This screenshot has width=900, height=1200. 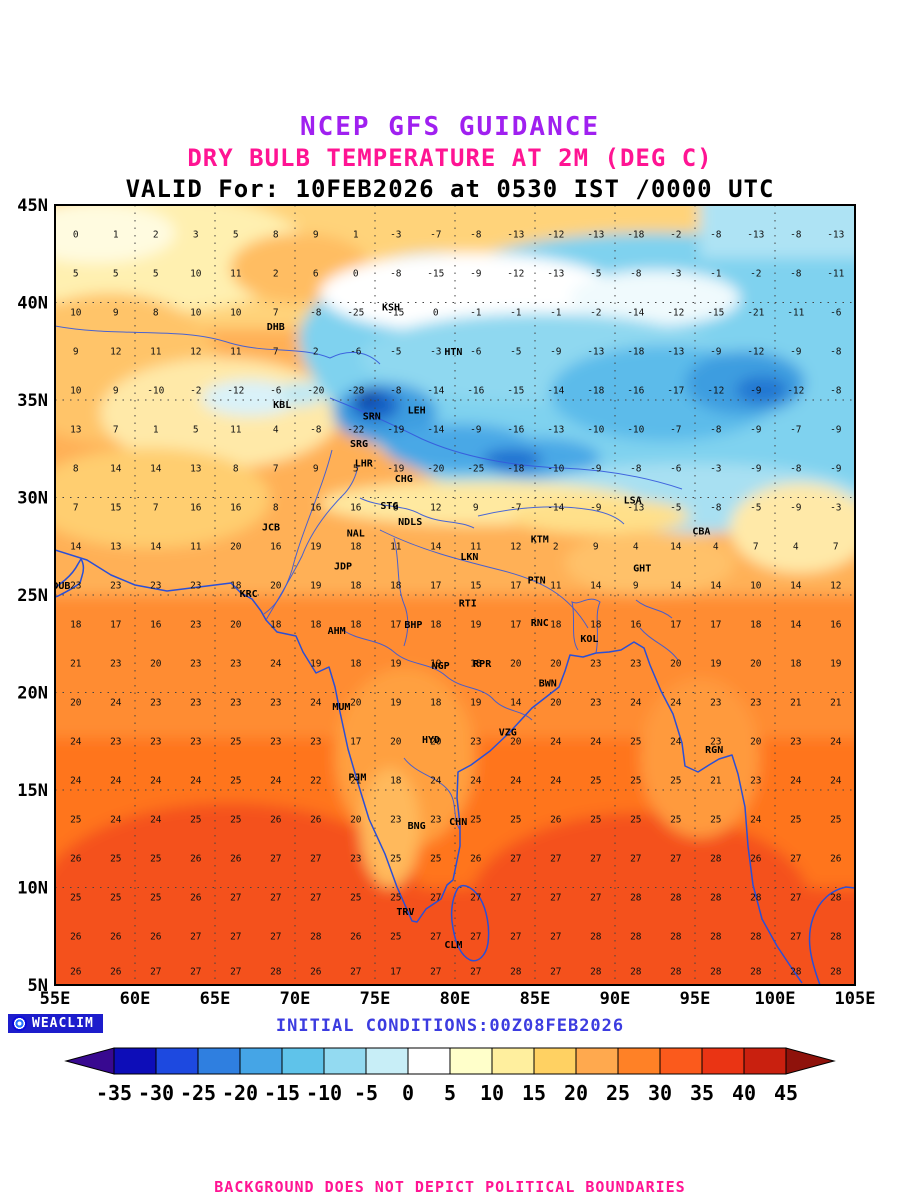 What do you see at coordinates (635, 351) in the screenshot?
I see `temp-value: -18` at bounding box center [635, 351].